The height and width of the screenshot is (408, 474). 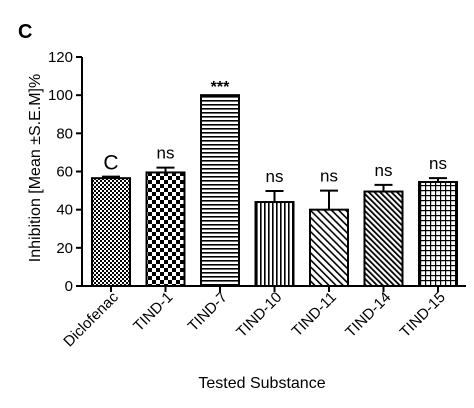 What do you see at coordinates (64, 210) in the screenshot?
I see `y-tick-label: 40` at bounding box center [64, 210].